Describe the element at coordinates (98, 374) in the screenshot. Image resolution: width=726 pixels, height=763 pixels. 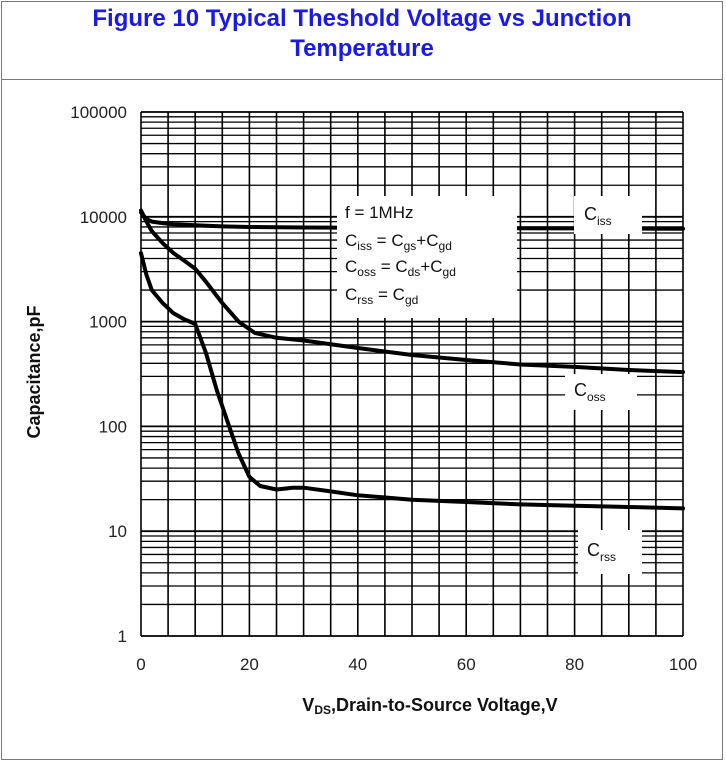
I see `y-axis-ticks: 1 10 100 1000 10000 100000` at that location.